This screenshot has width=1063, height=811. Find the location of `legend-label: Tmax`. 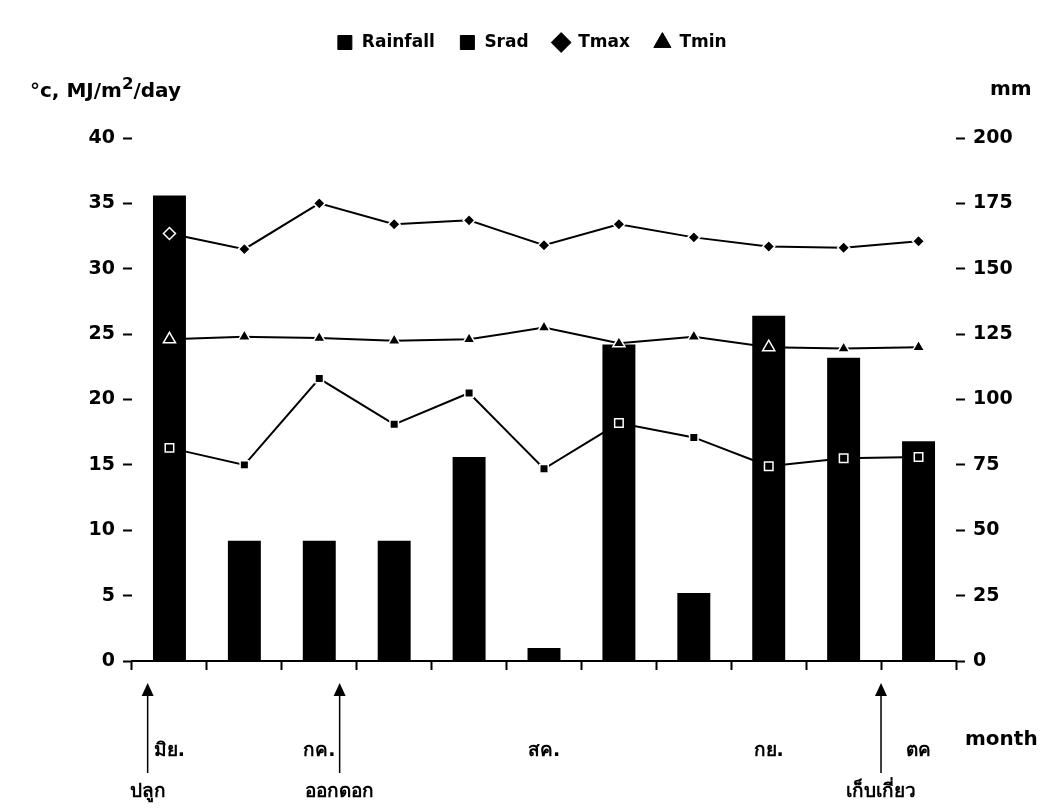

legend-label: Tmax is located at coordinates (604, 40).